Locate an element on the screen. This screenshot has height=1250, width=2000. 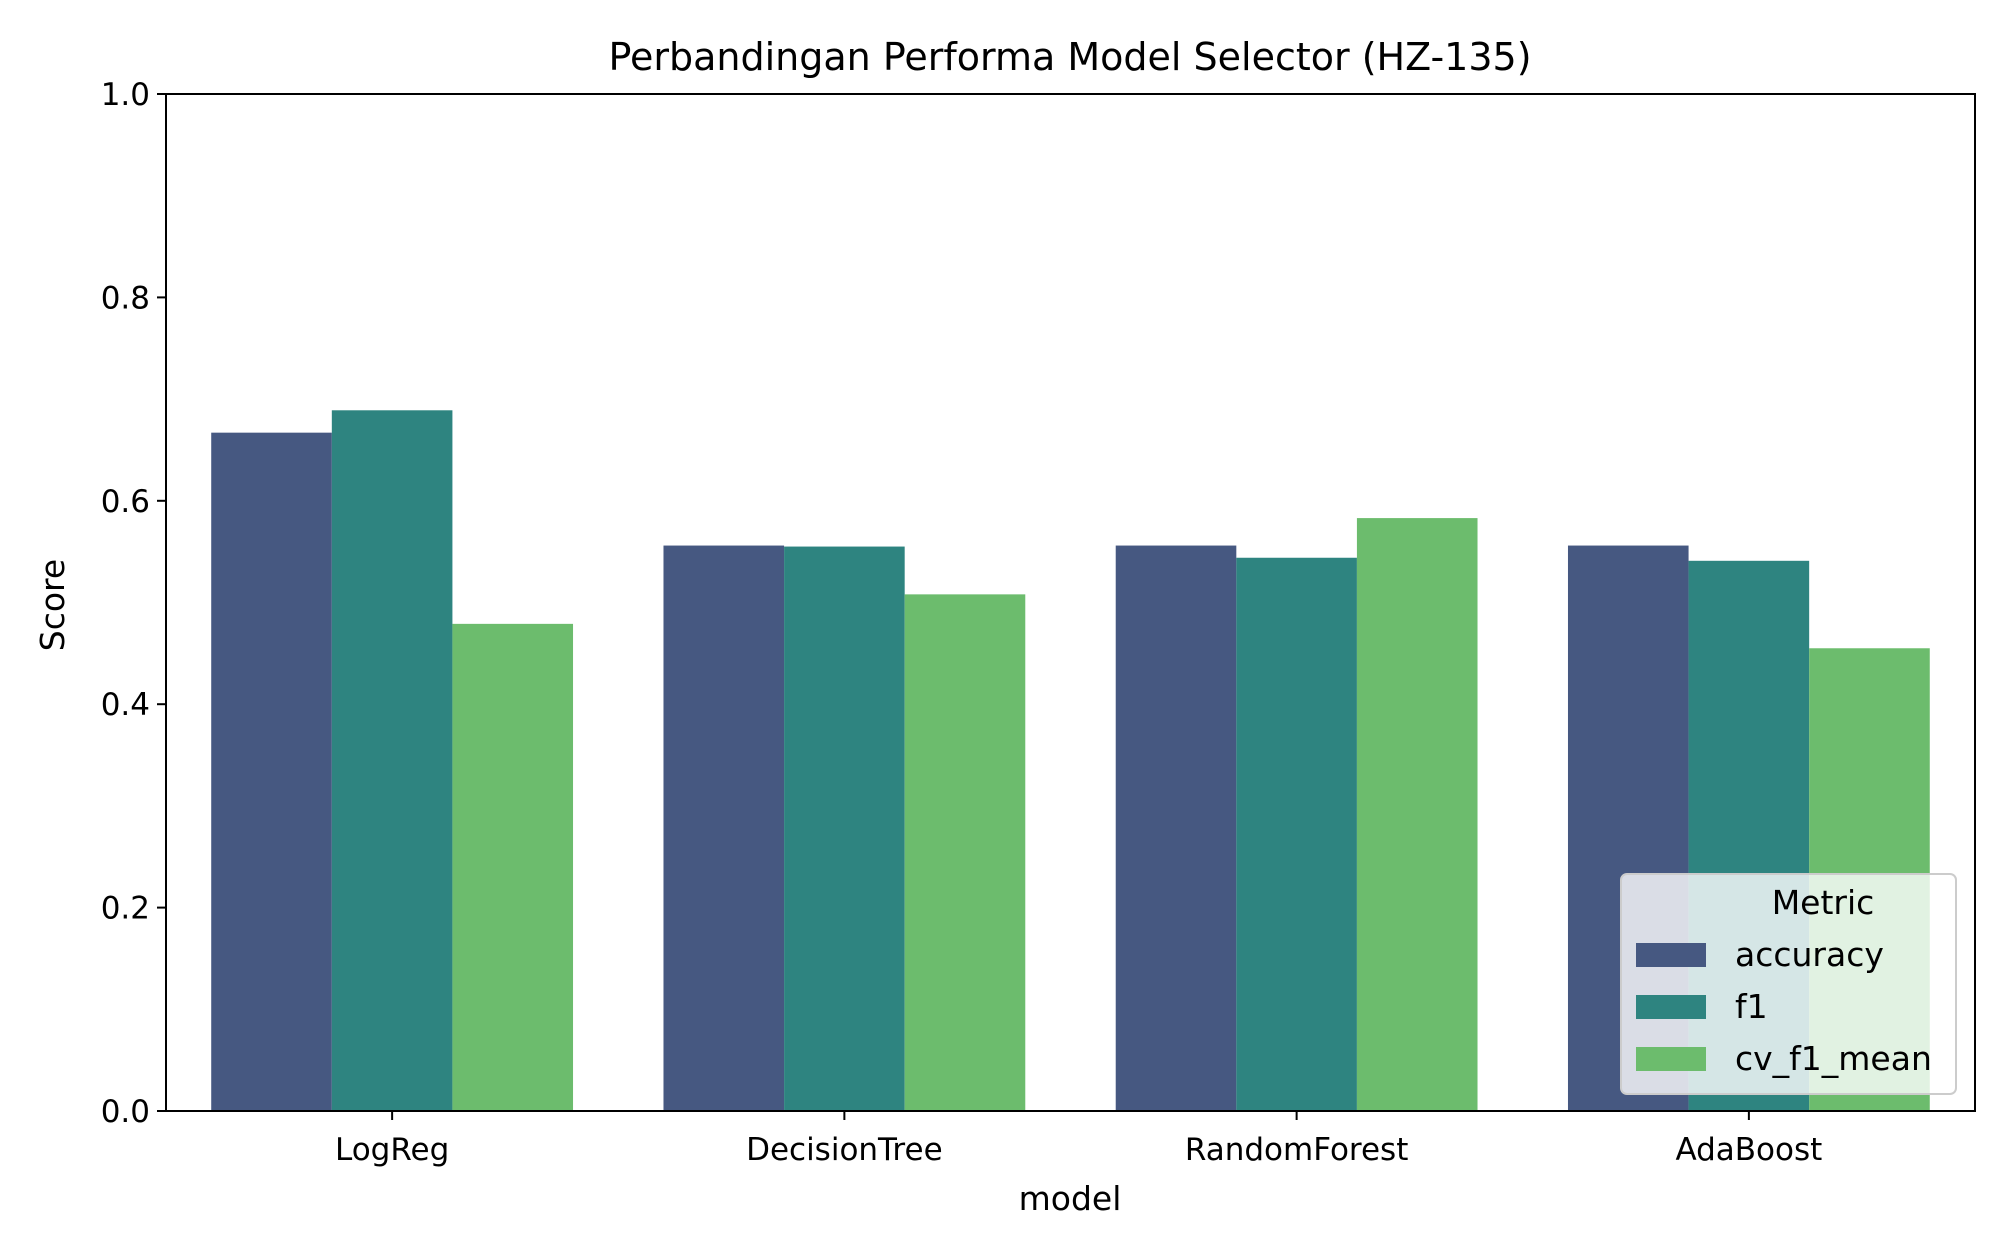
y-axis-label: Score is located at coordinates (52, 605).